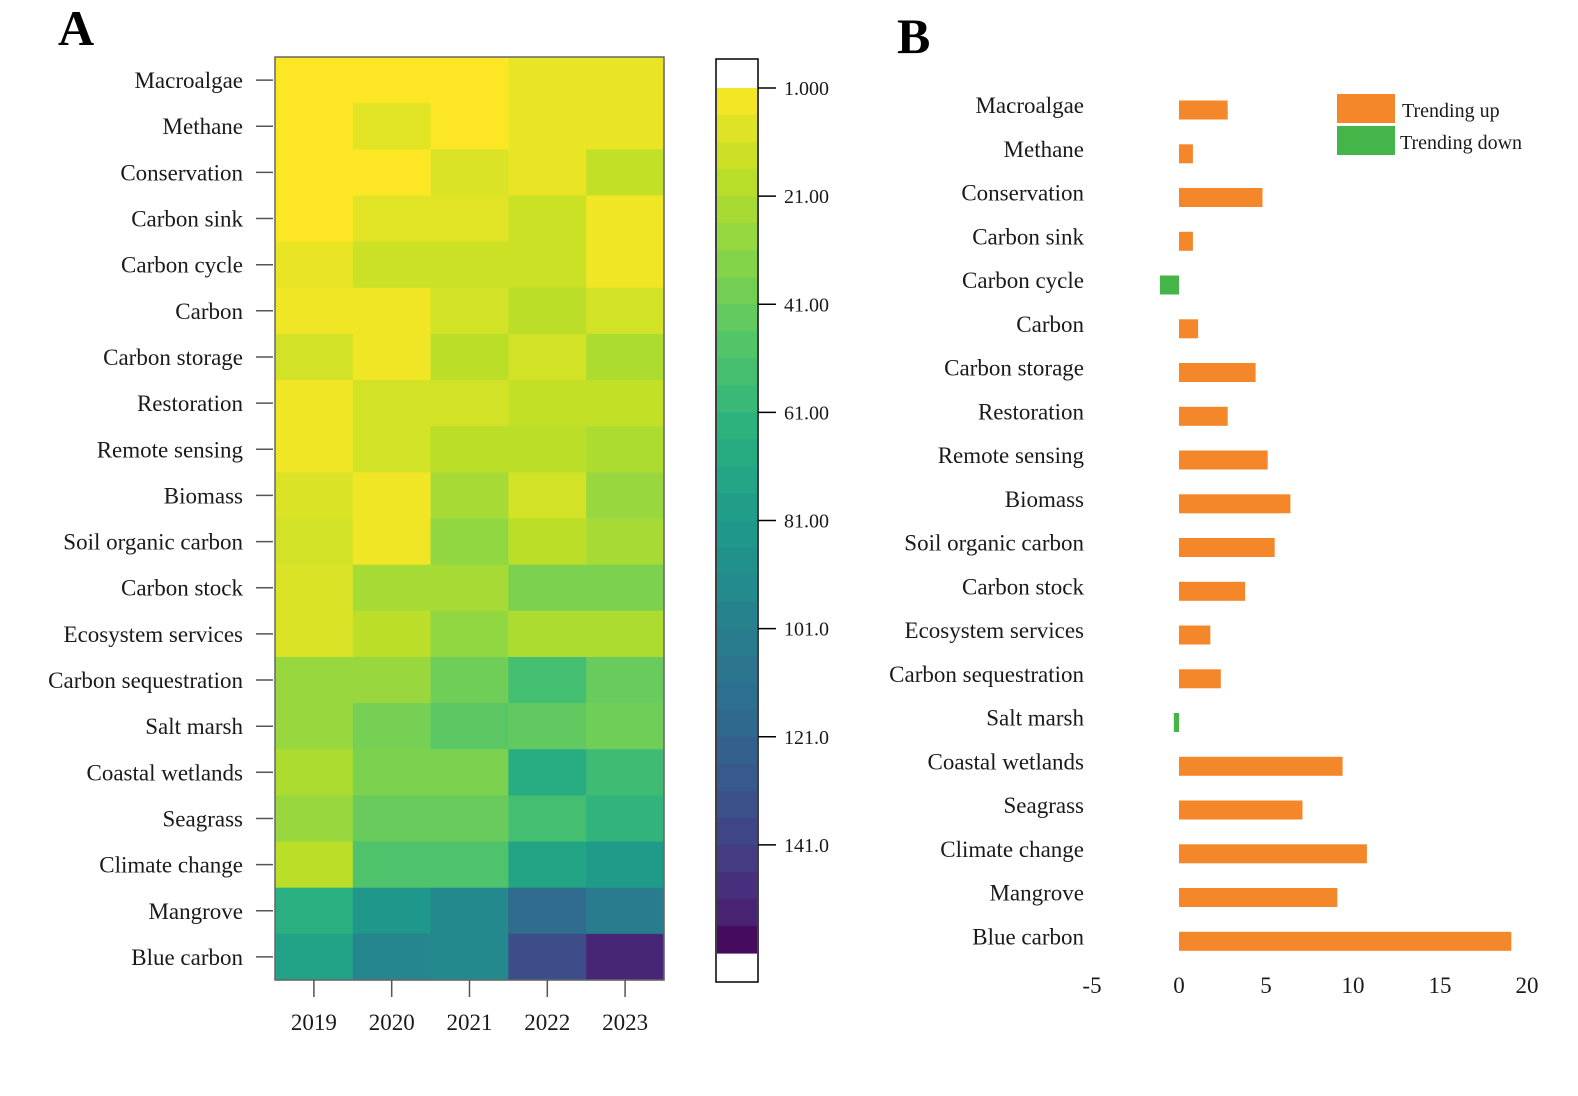 The height and width of the screenshot is (1096, 1578). What do you see at coordinates (195, 911) in the screenshot?
I see `heatmap-row-label: Mangrove` at bounding box center [195, 911].